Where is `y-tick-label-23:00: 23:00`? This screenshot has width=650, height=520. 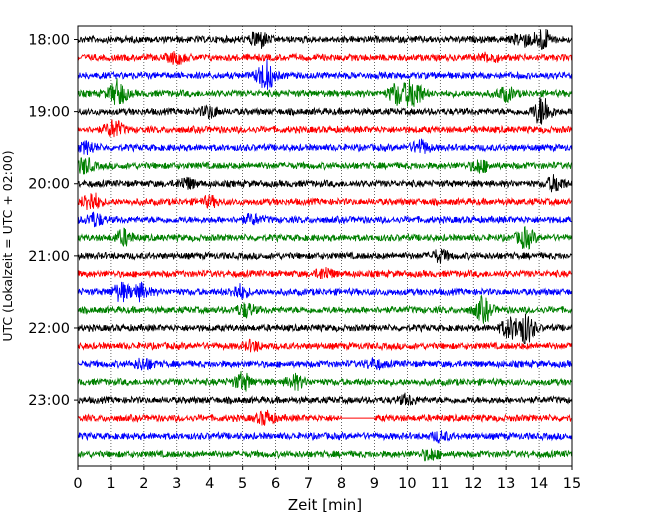
y-tick-label-23:00: 23:00 is located at coordinates (49, 401).